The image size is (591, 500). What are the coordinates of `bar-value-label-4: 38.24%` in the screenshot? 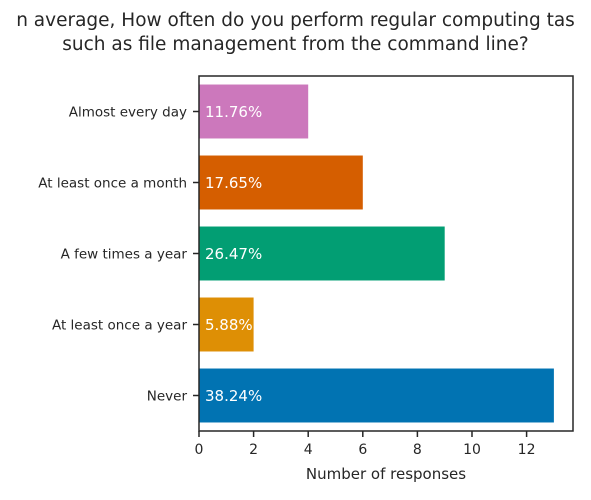 It's located at (233, 396).